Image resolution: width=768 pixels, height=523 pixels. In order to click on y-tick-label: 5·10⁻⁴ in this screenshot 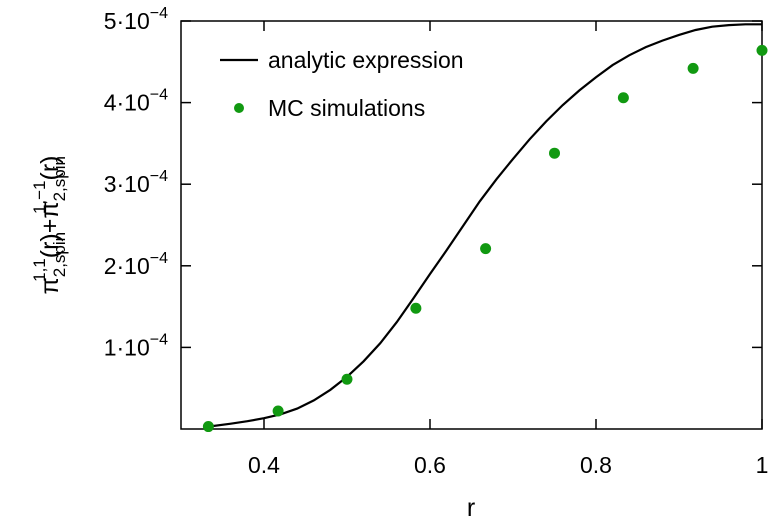, I will do `click(136, 19)`.